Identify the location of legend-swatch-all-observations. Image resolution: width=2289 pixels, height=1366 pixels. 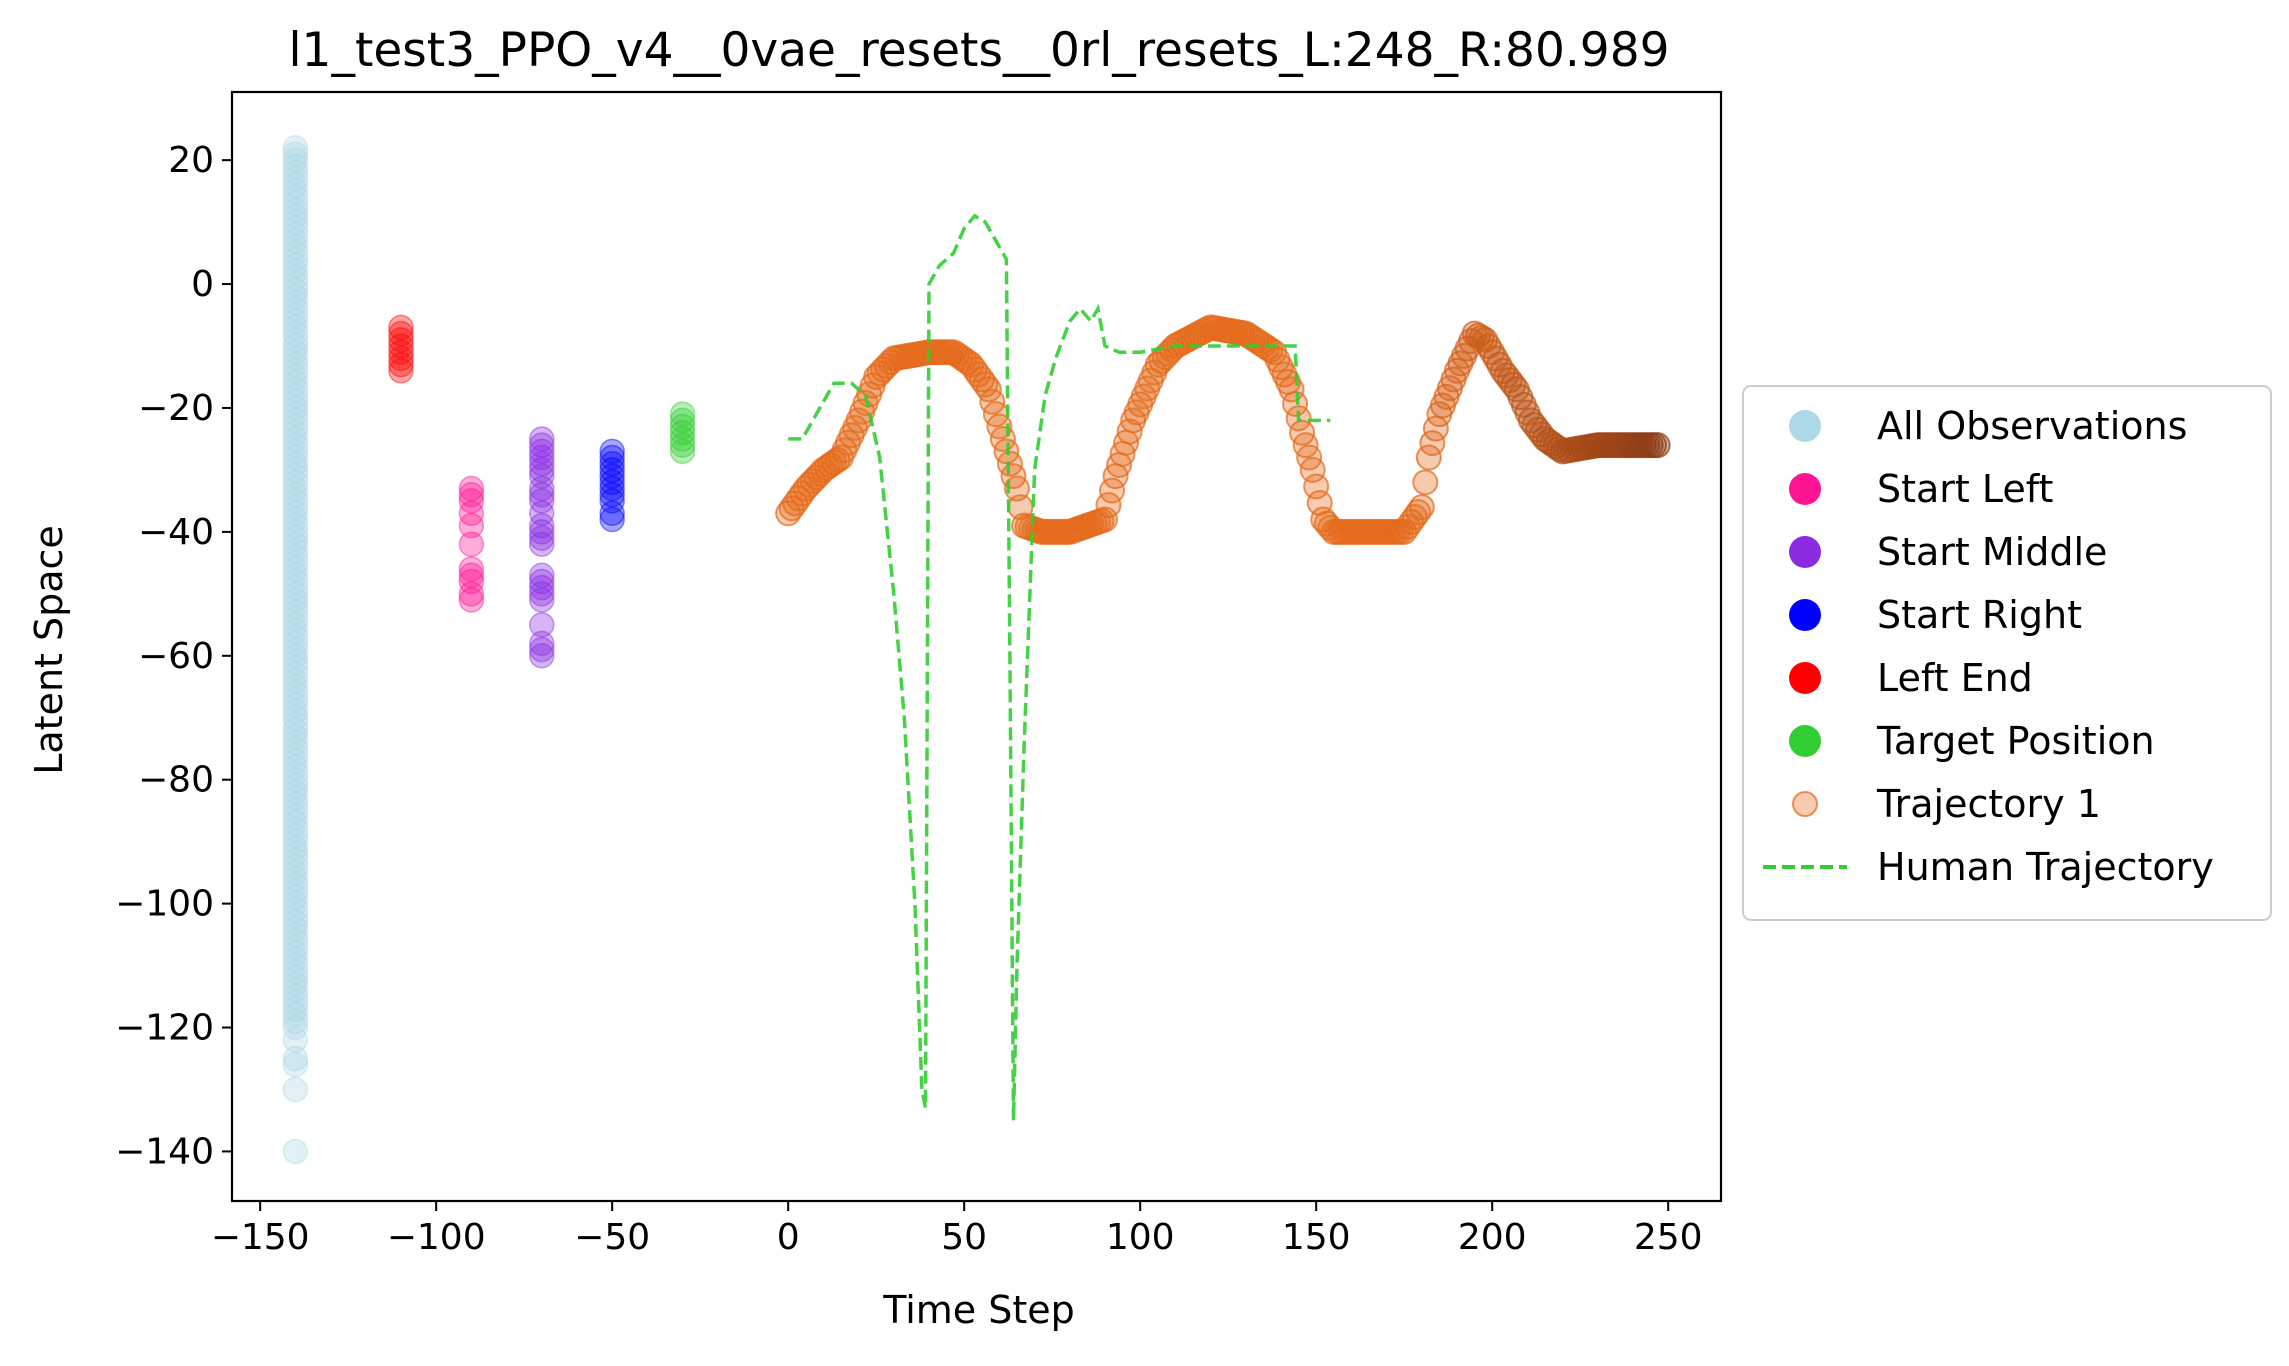
(1805, 426).